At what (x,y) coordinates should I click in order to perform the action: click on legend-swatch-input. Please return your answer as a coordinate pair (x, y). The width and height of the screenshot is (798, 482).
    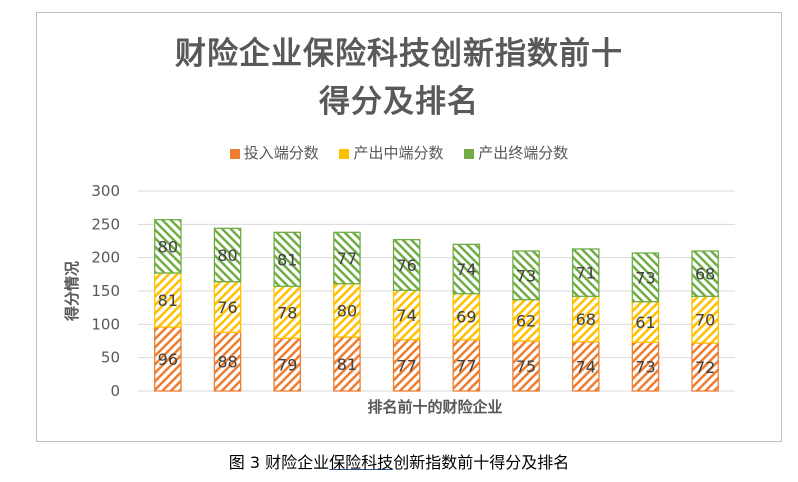
    Looking at the image, I should click on (234, 153).